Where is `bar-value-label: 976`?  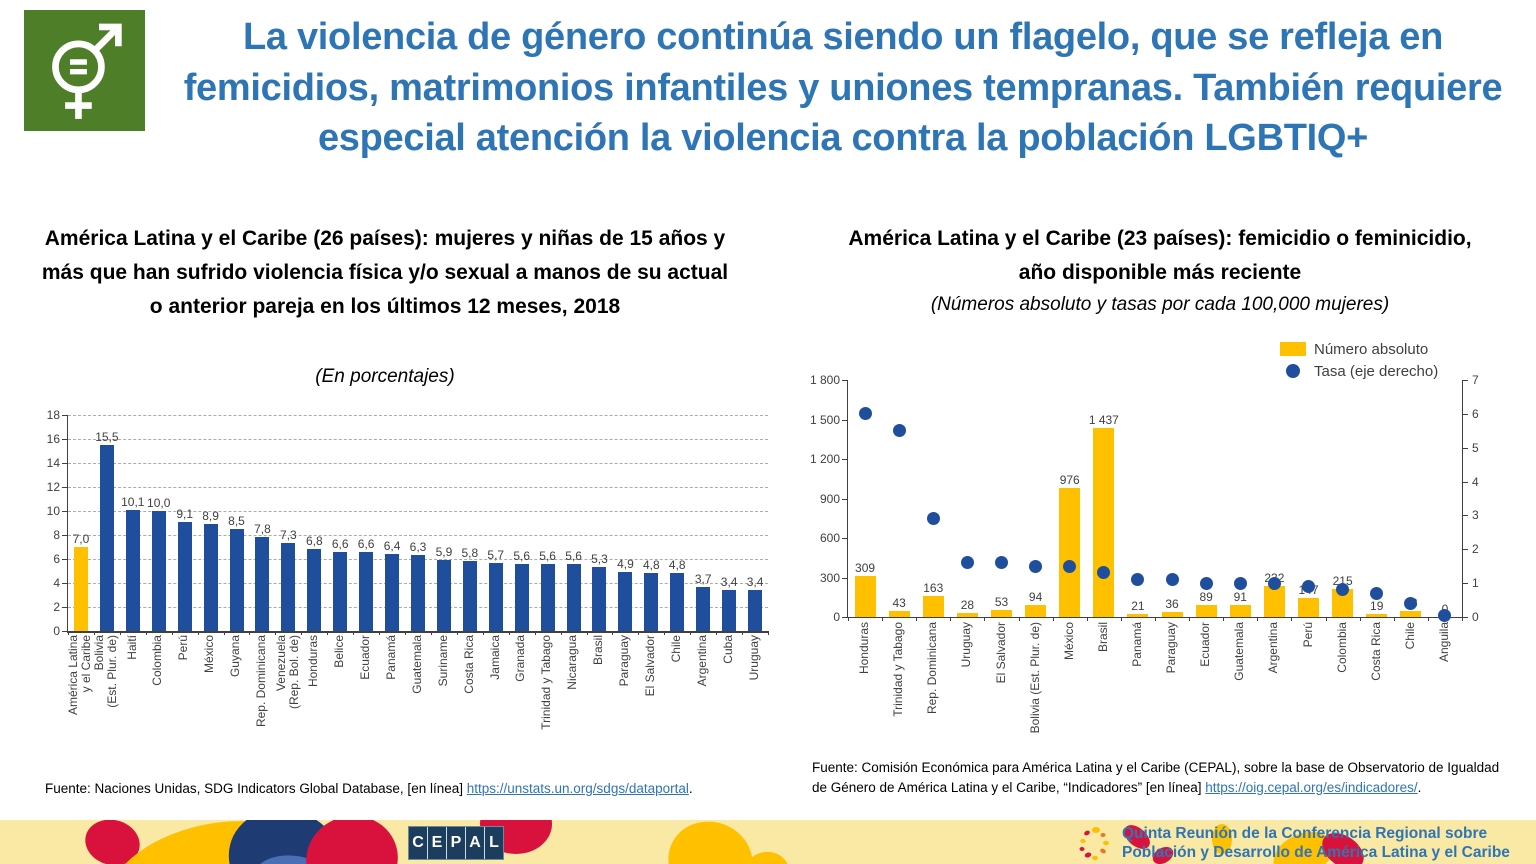 bar-value-label: 976 is located at coordinates (1069, 480).